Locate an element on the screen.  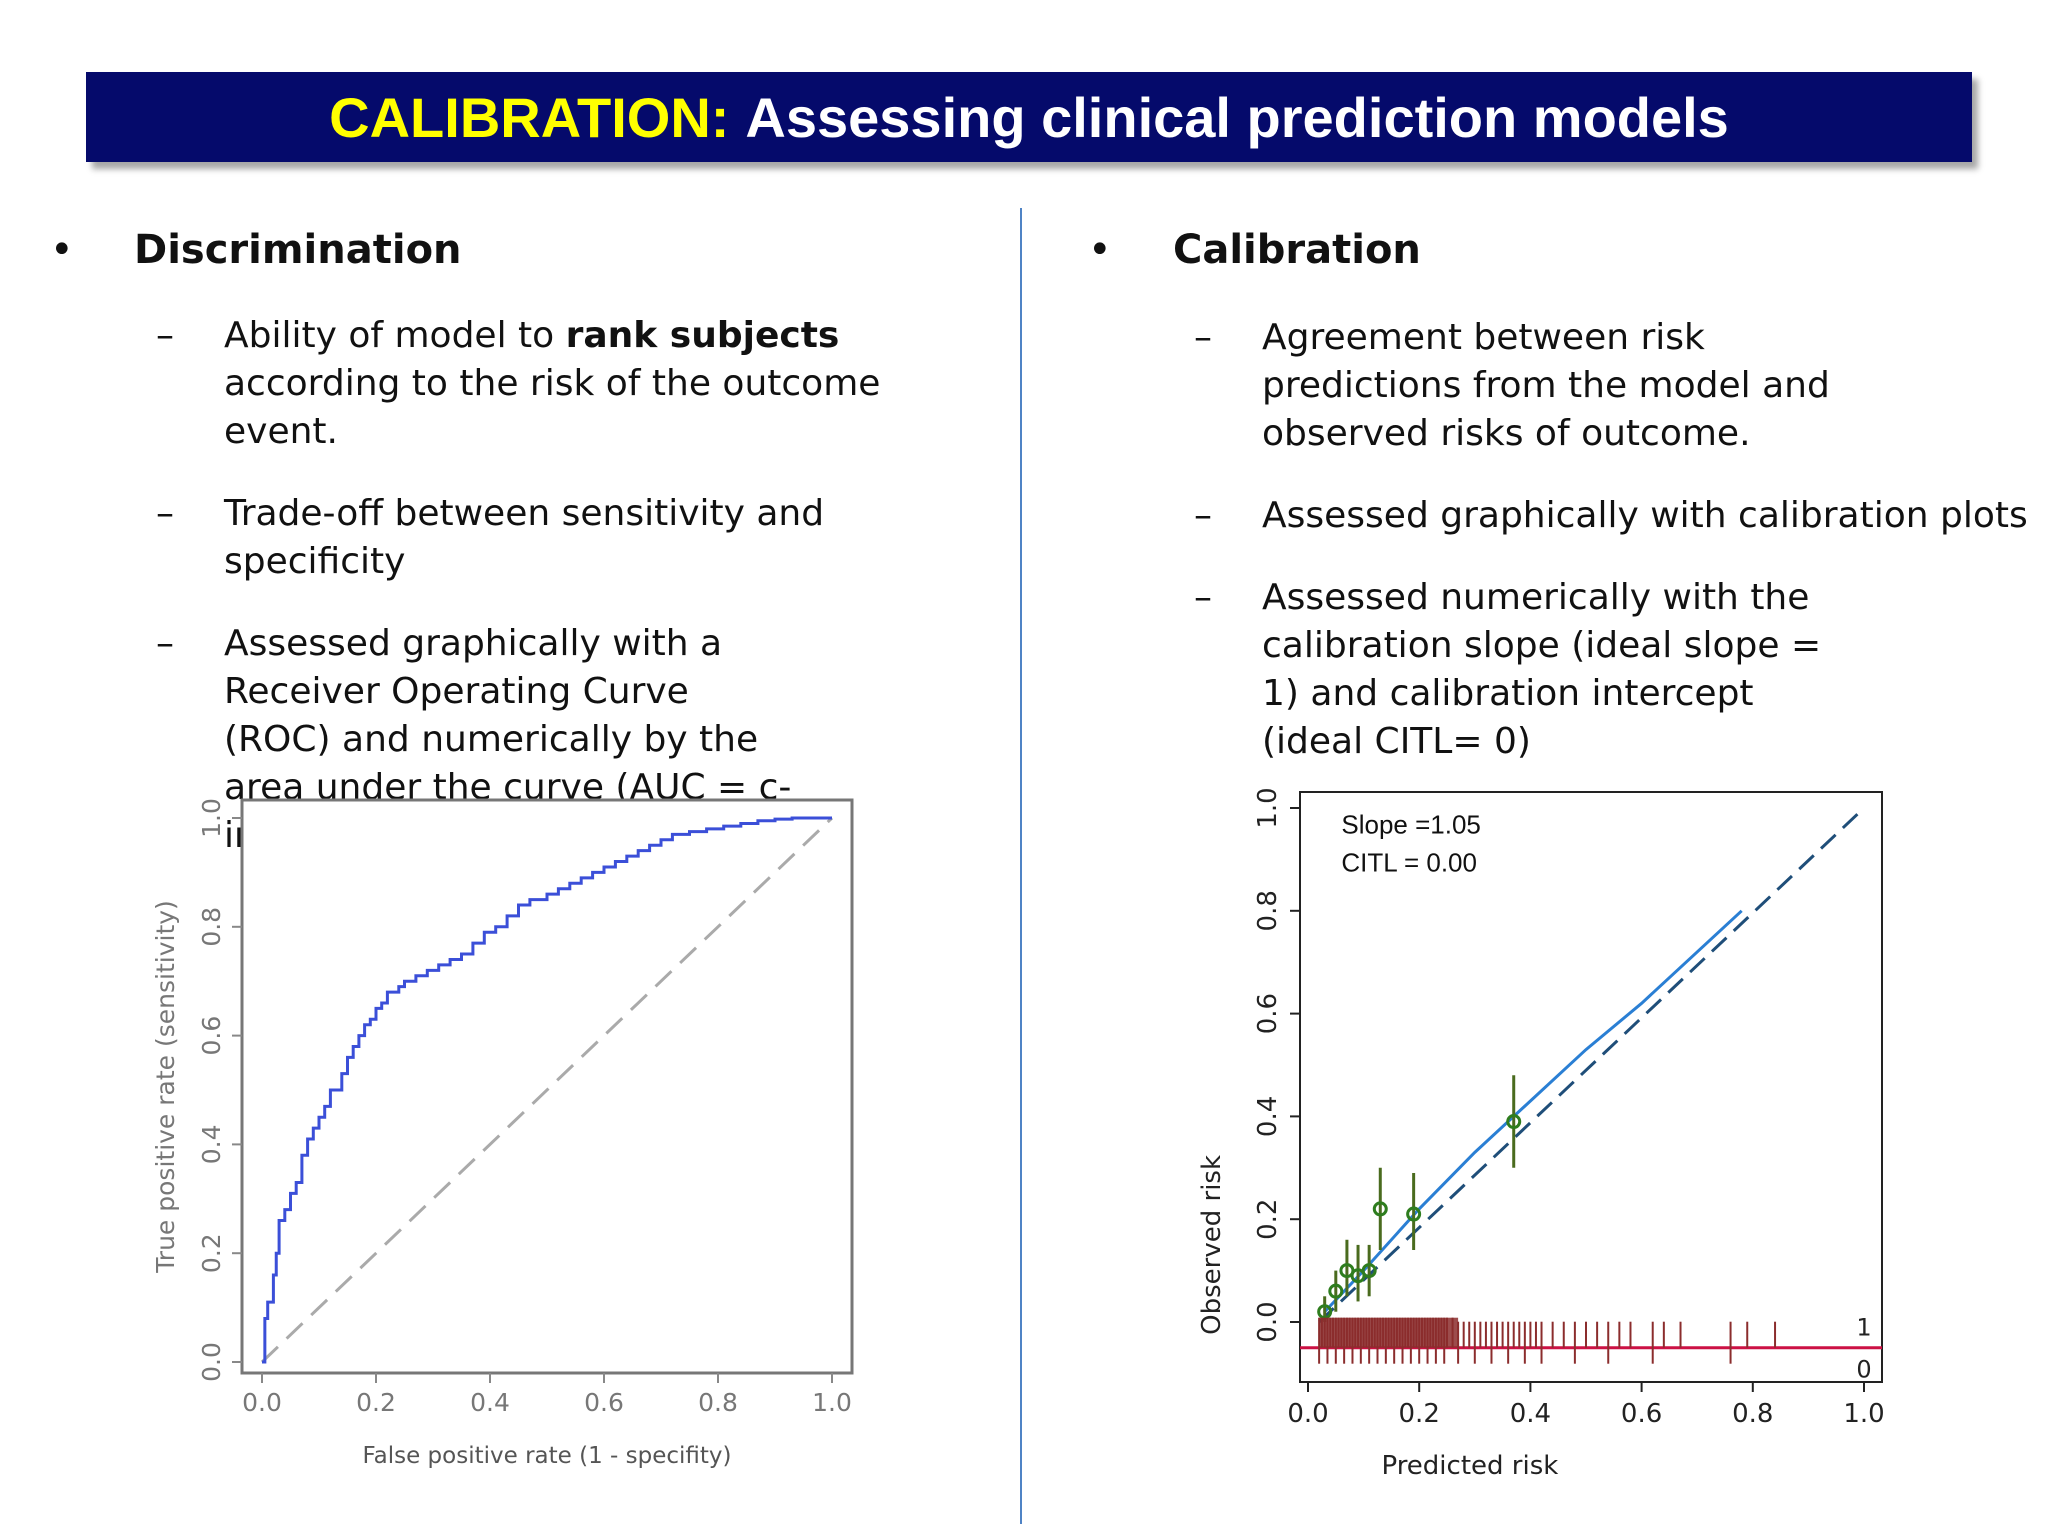
title-text: Assessing clinical prediction models is located at coordinates (1237, 117).